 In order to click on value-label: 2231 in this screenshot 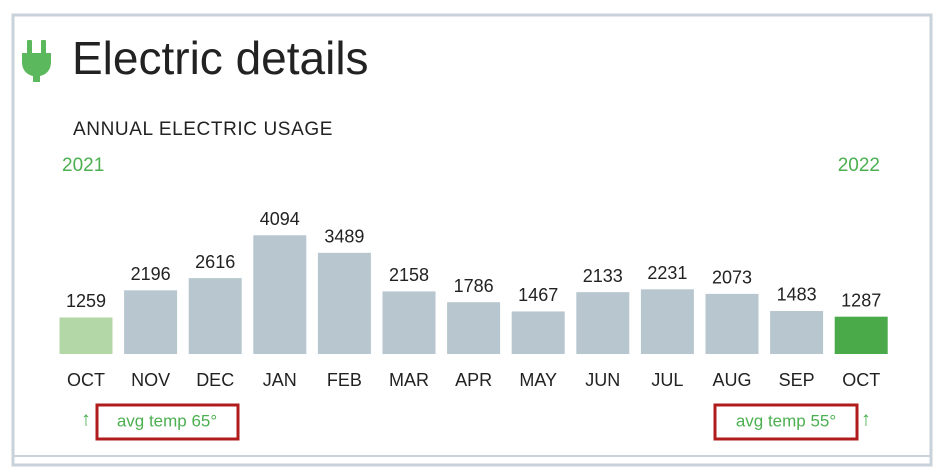, I will do `click(667, 273)`.